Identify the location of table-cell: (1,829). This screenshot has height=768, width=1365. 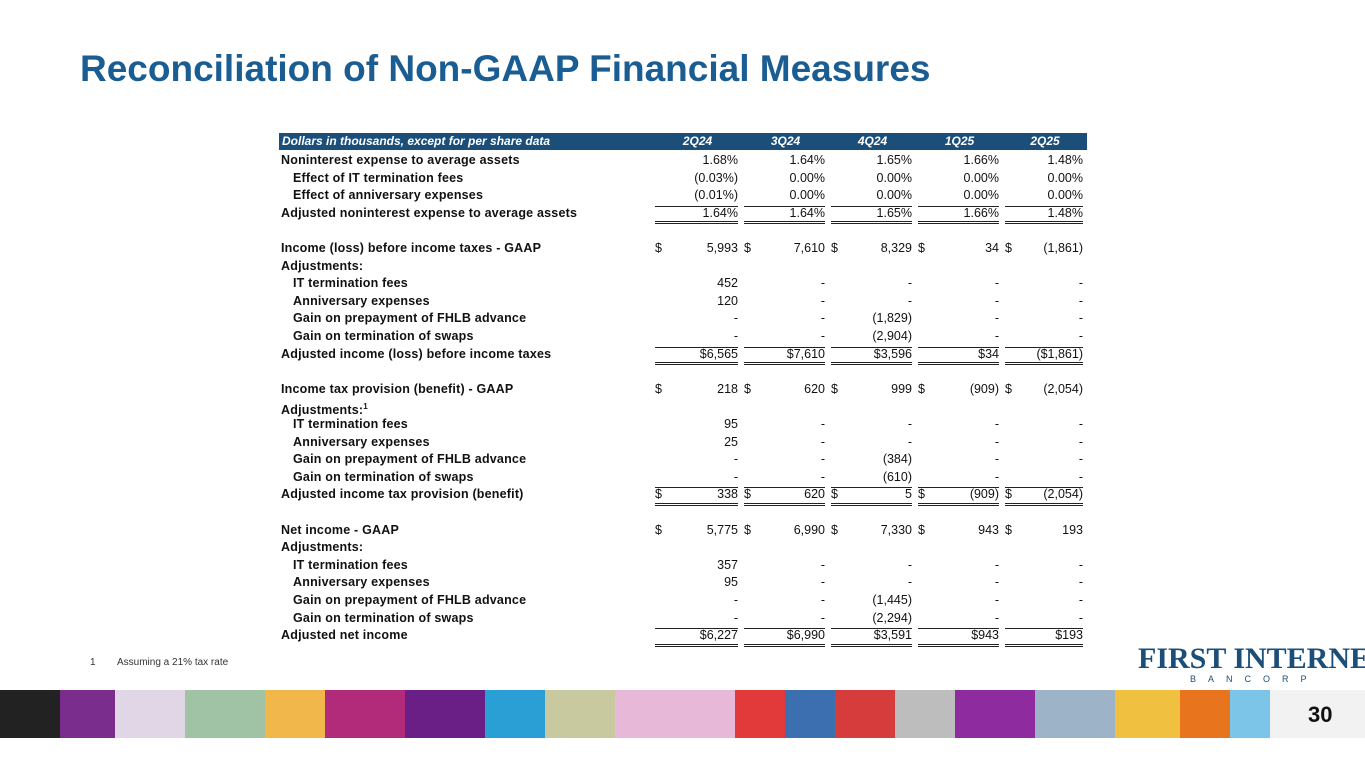
(892, 318).